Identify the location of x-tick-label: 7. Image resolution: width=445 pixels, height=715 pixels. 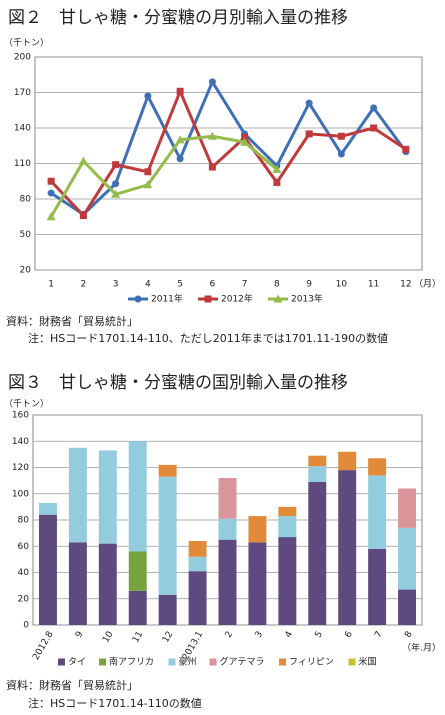
(379, 635).